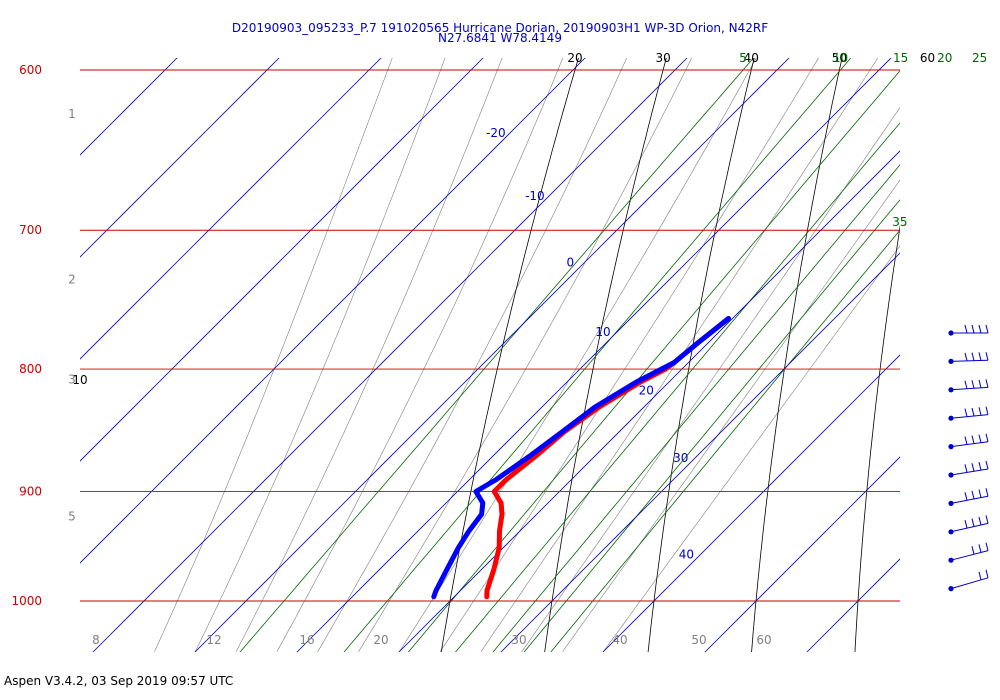  What do you see at coordinates (662, 58) in the screenshot?
I see `dry-adiabat-label: 30` at bounding box center [662, 58].